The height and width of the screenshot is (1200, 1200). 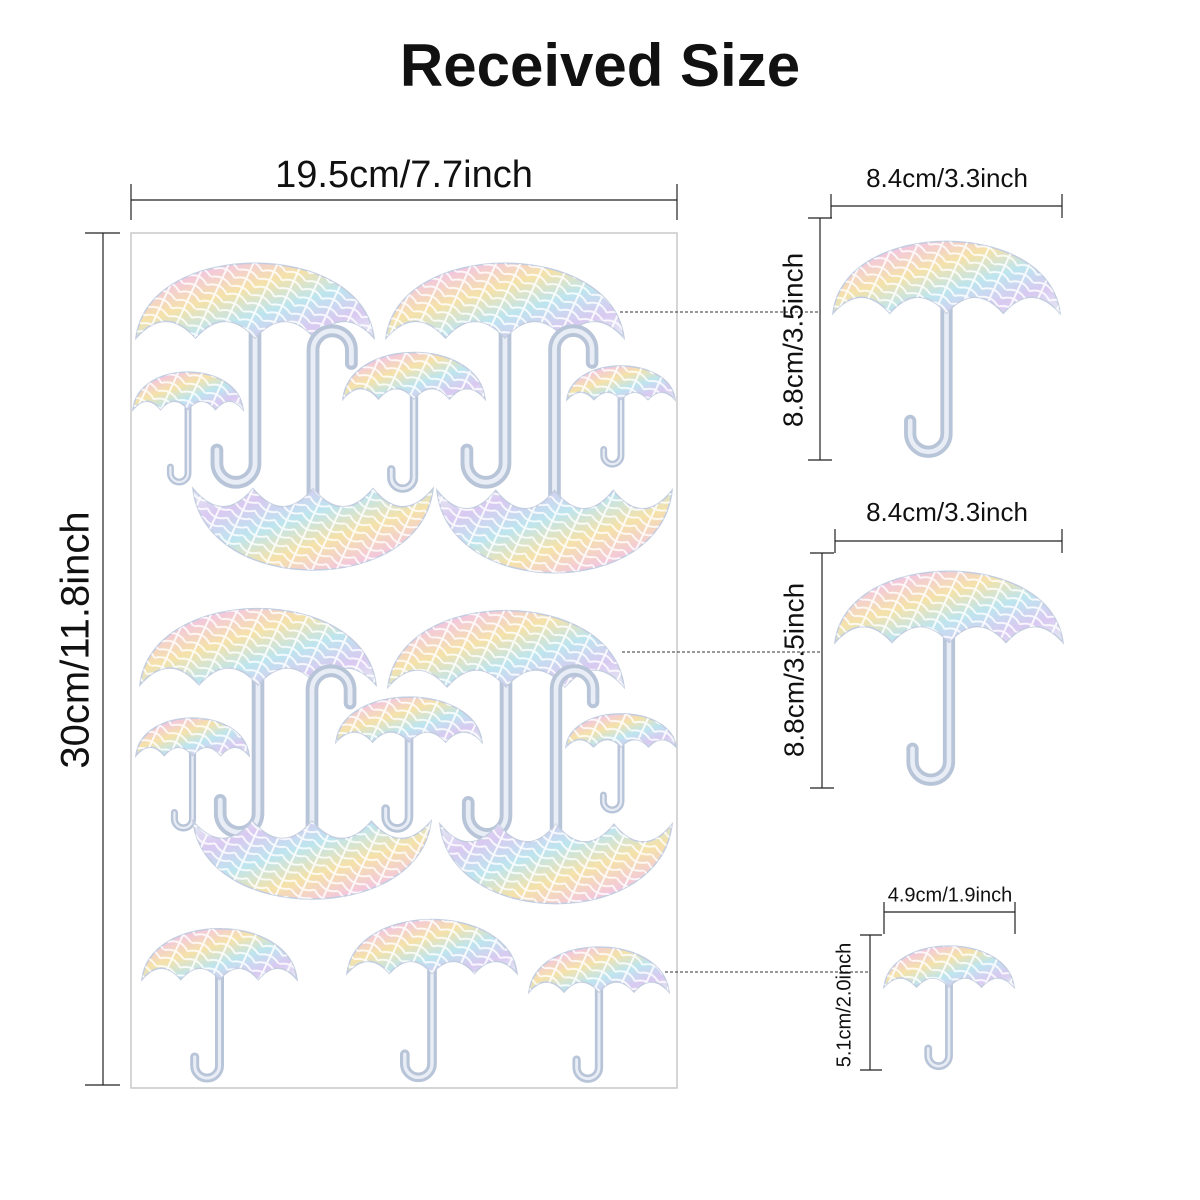 What do you see at coordinates (404, 202) in the screenshot?
I see `sheet-width-dimension` at bounding box center [404, 202].